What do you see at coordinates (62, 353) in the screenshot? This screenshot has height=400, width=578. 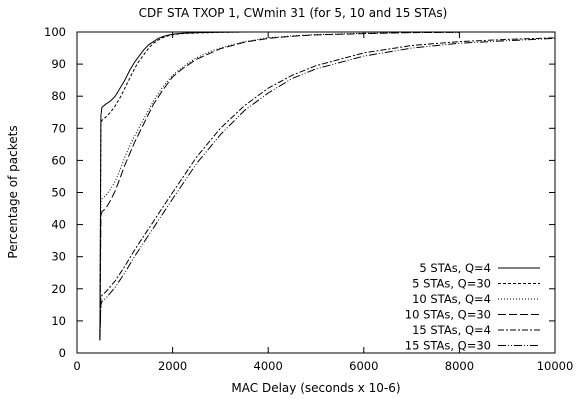 I see `y-tick-label: 0` at bounding box center [62, 353].